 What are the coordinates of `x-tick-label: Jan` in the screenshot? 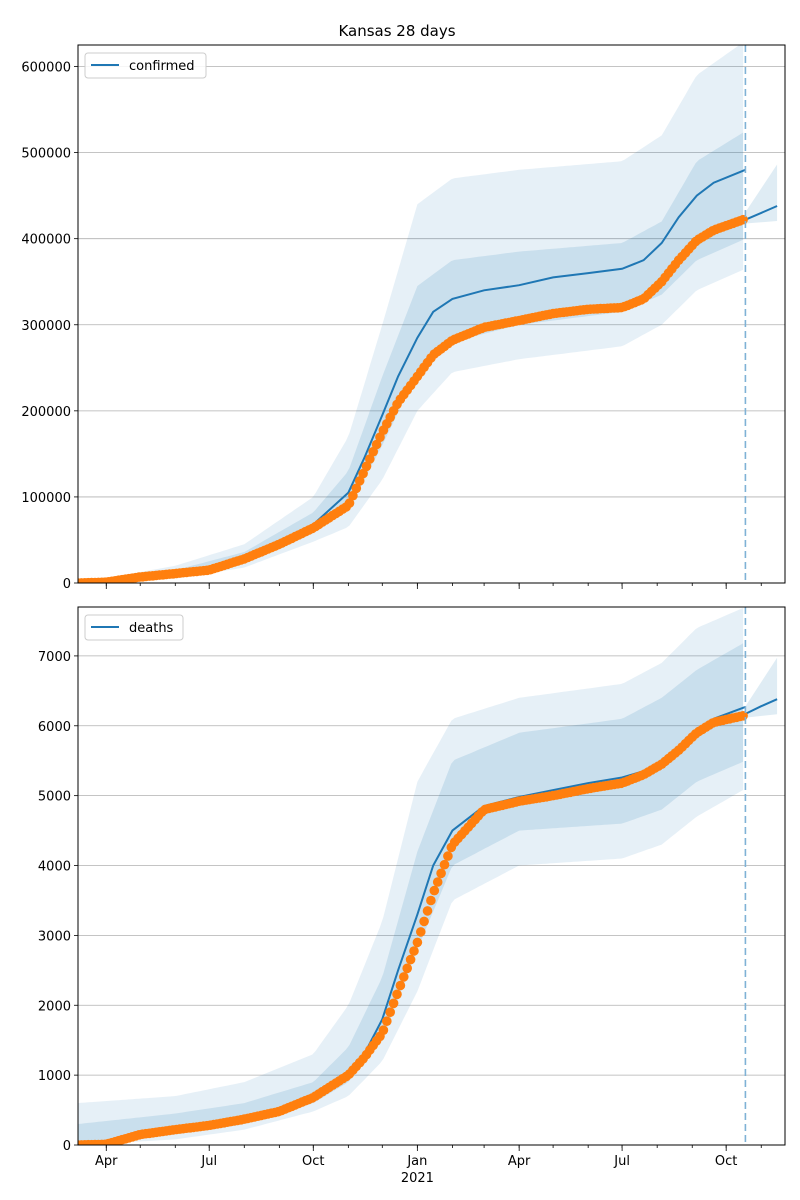 It's located at (416, 1161).